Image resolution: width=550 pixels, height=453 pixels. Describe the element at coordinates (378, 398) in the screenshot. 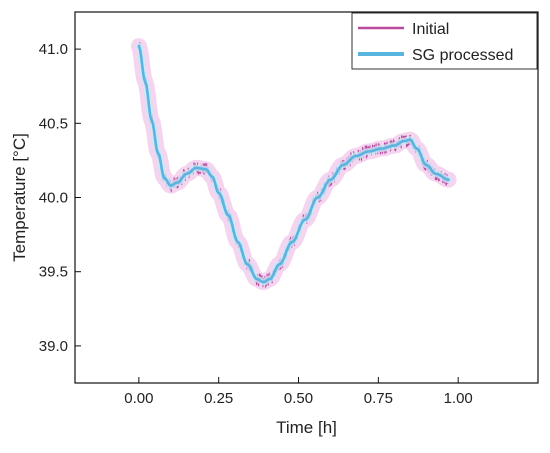

I see `x-tick-label: 0.75` at that location.